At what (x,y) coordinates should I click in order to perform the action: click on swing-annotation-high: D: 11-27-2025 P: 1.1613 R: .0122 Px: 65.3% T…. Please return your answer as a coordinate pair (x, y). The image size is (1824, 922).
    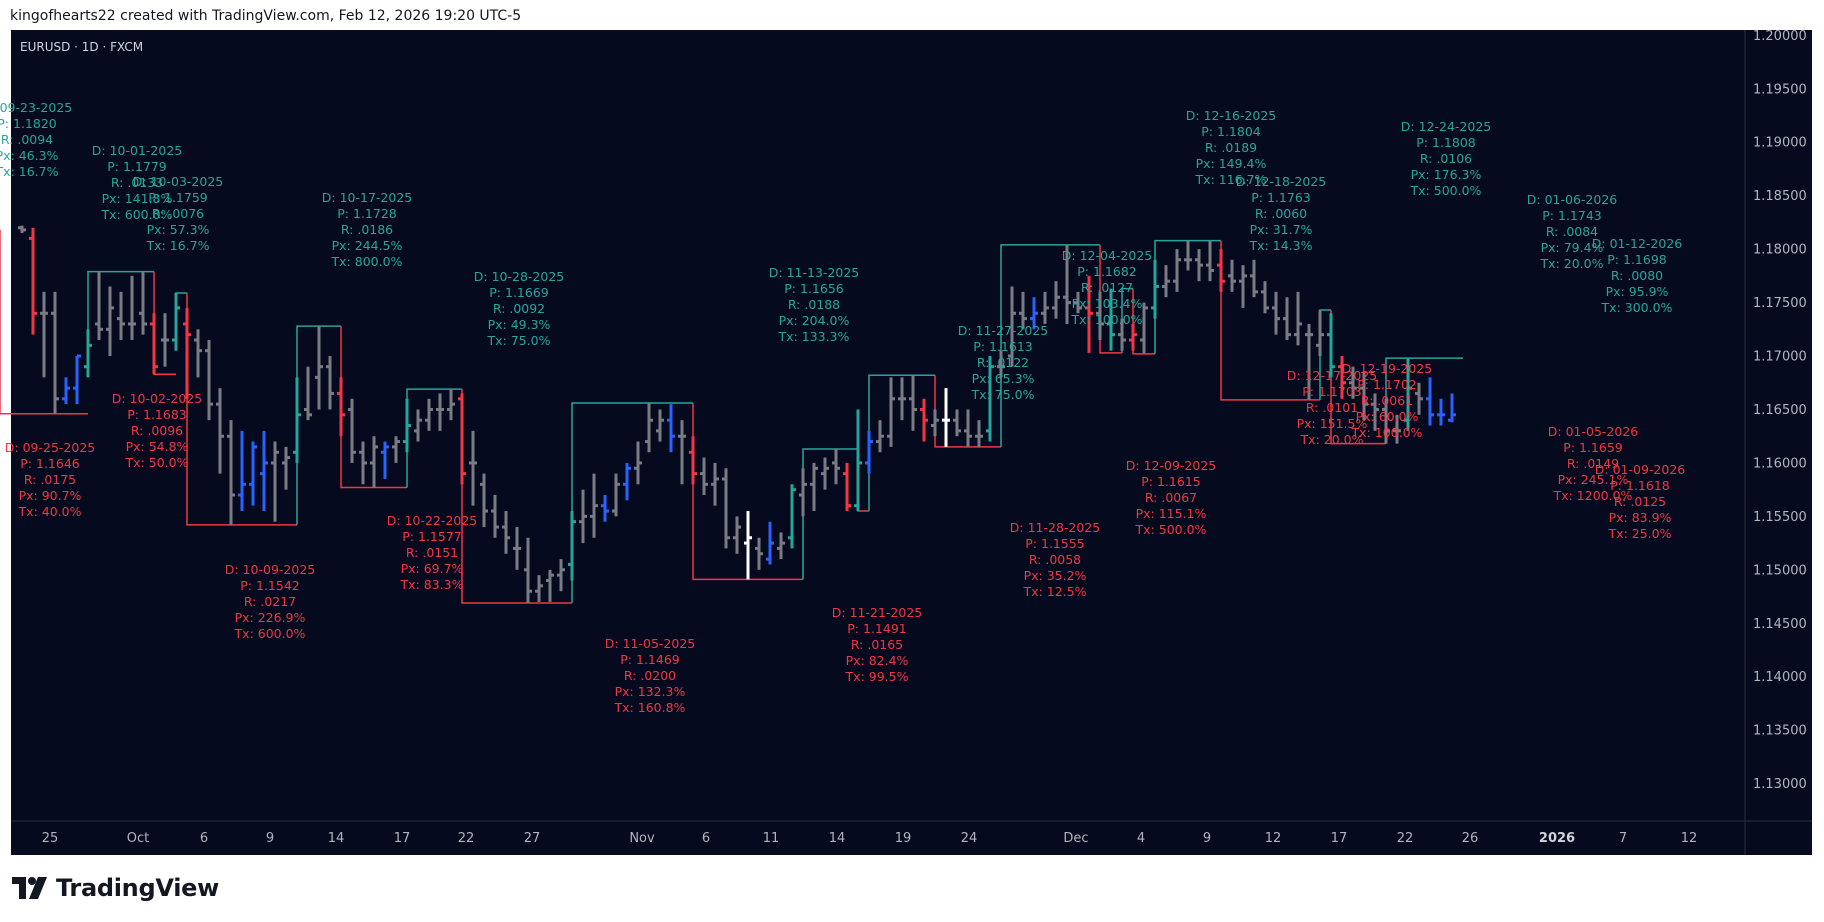
    Looking at the image, I should click on (1003, 362).